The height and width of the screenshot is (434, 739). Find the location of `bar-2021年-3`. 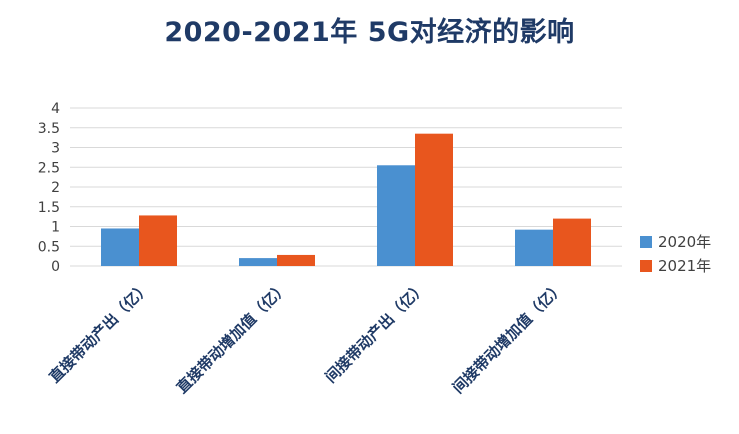

bar-2021年-3 is located at coordinates (572, 242).